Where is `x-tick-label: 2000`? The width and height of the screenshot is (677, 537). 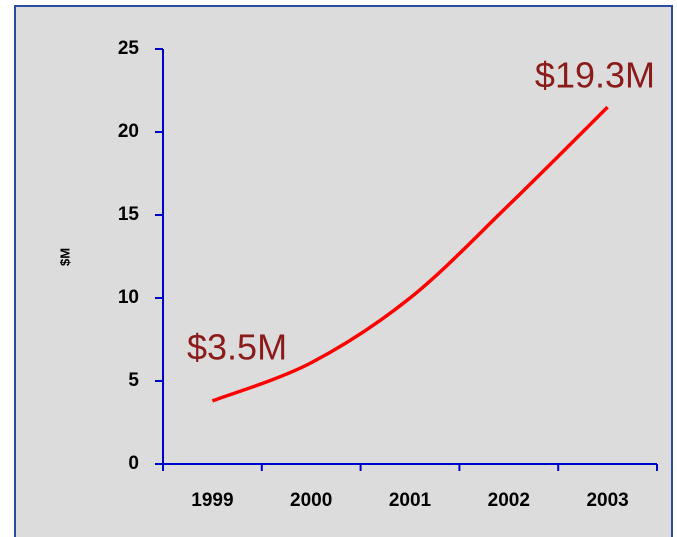
x-tick-label: 2000 is located at coordinates (311, 500).